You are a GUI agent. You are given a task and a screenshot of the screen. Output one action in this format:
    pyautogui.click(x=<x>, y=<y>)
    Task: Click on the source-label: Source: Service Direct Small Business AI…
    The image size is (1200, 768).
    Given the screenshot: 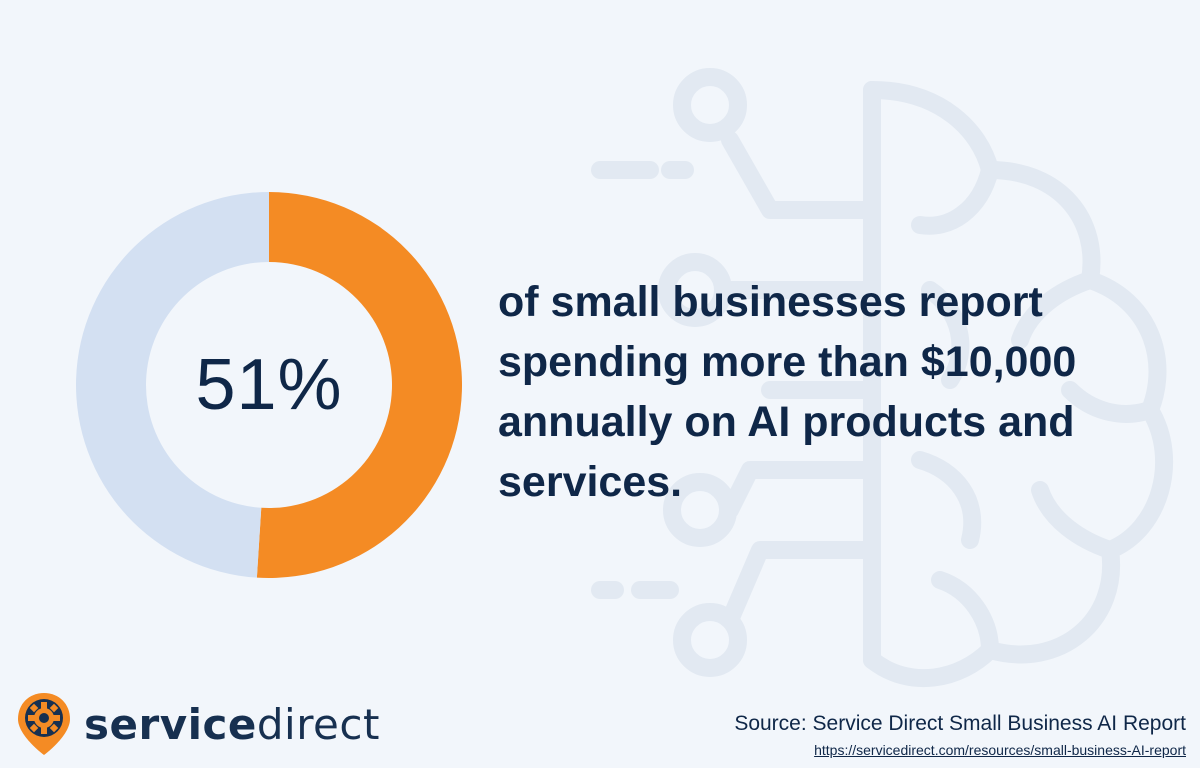 What is the action you would take?
    pyautogui.click(x=960, y=723)
    